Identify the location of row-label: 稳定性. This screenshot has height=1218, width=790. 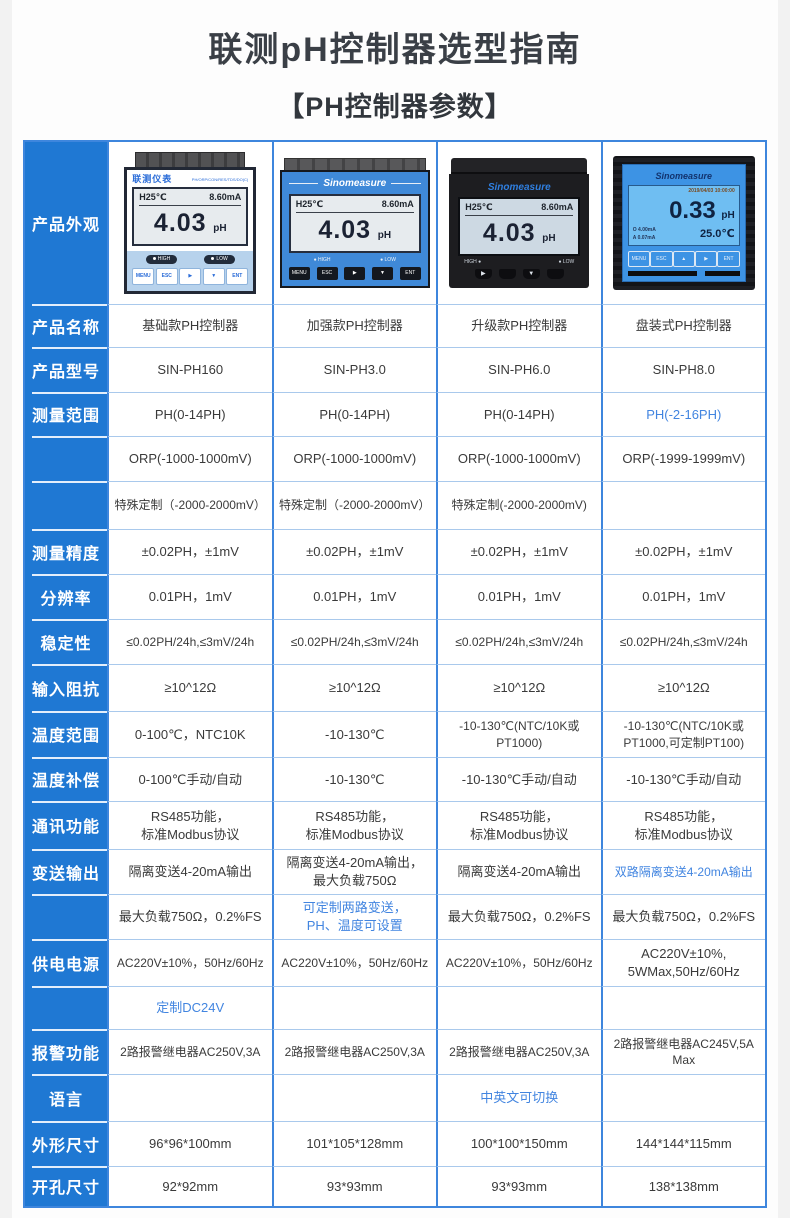
(66, 641).